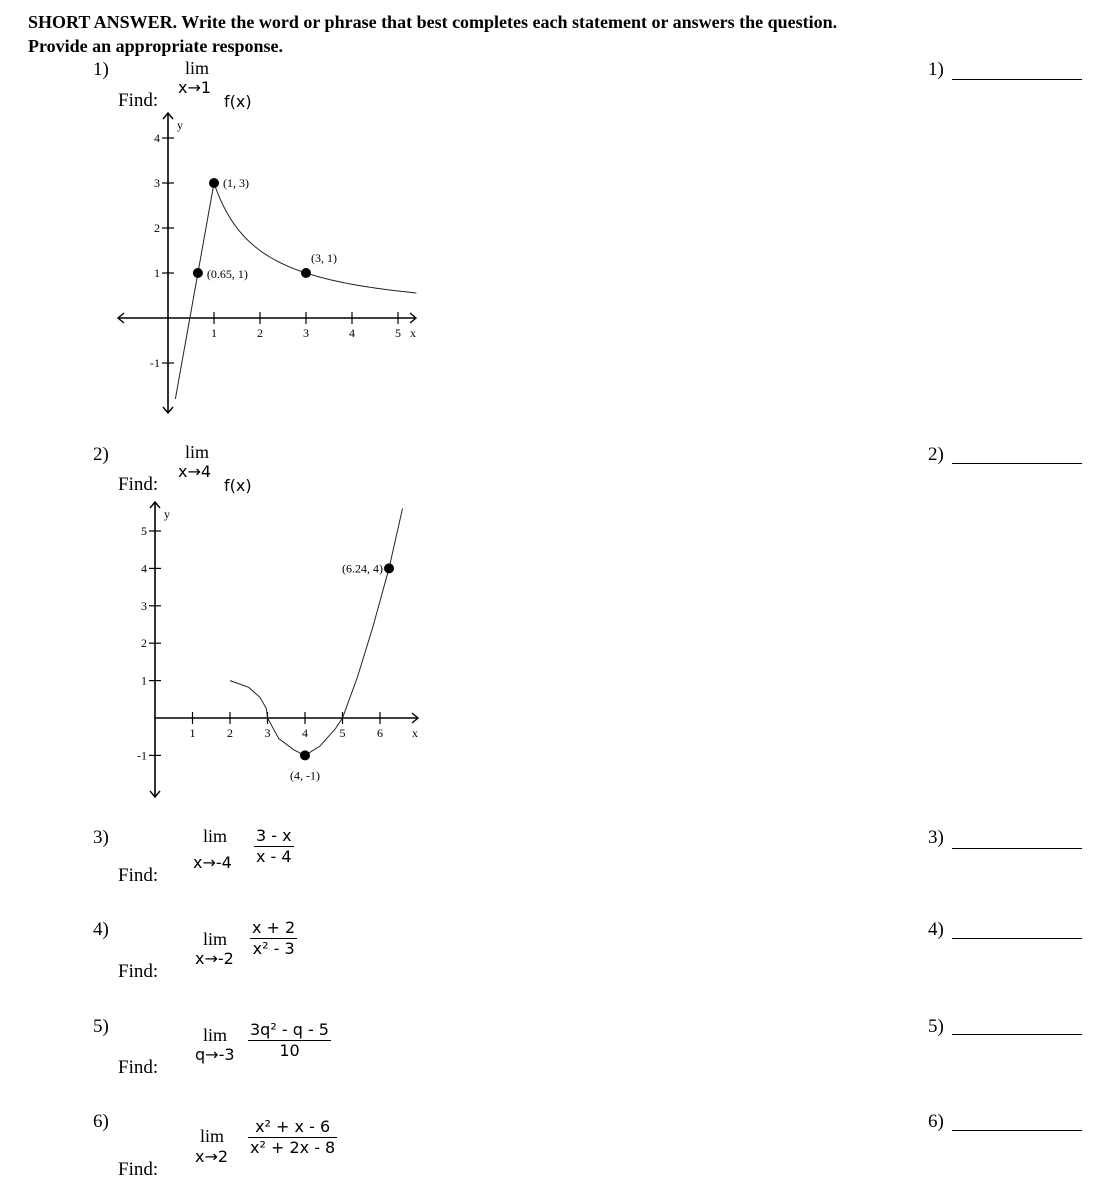  Describe the element at coordinates (138, 1067) in the screenshot. I see `problem-5-find: Find:` at that location.